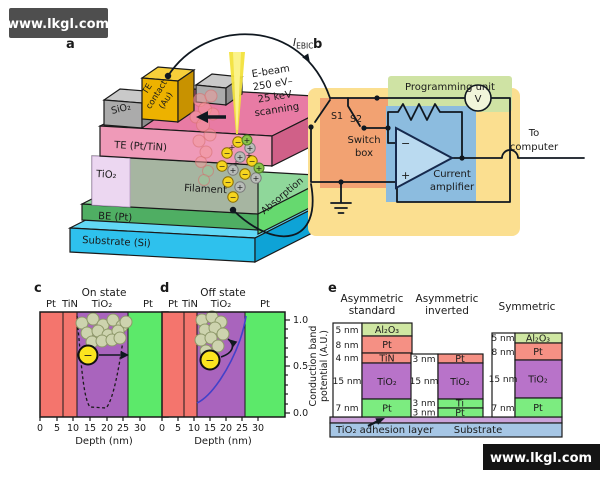  What do you see at coordinates (322, 111) in the screenshot?
I see `switch-s1-blade` at bounding box center [322, 111].